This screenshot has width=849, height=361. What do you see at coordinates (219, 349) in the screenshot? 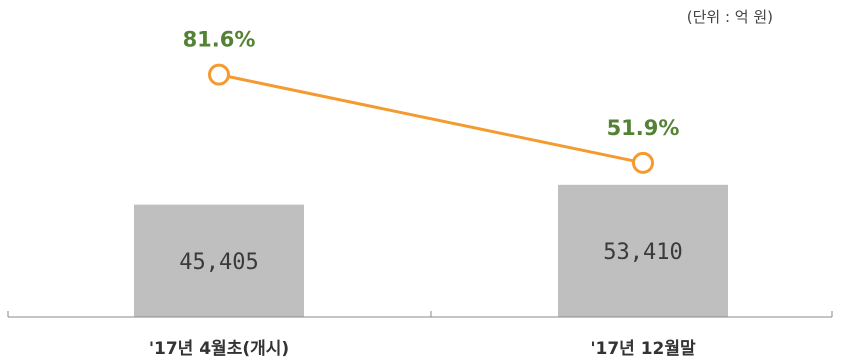
I see `x-tick-label-0: '17년 4월초(개시)` at bounding box center [219, 349].